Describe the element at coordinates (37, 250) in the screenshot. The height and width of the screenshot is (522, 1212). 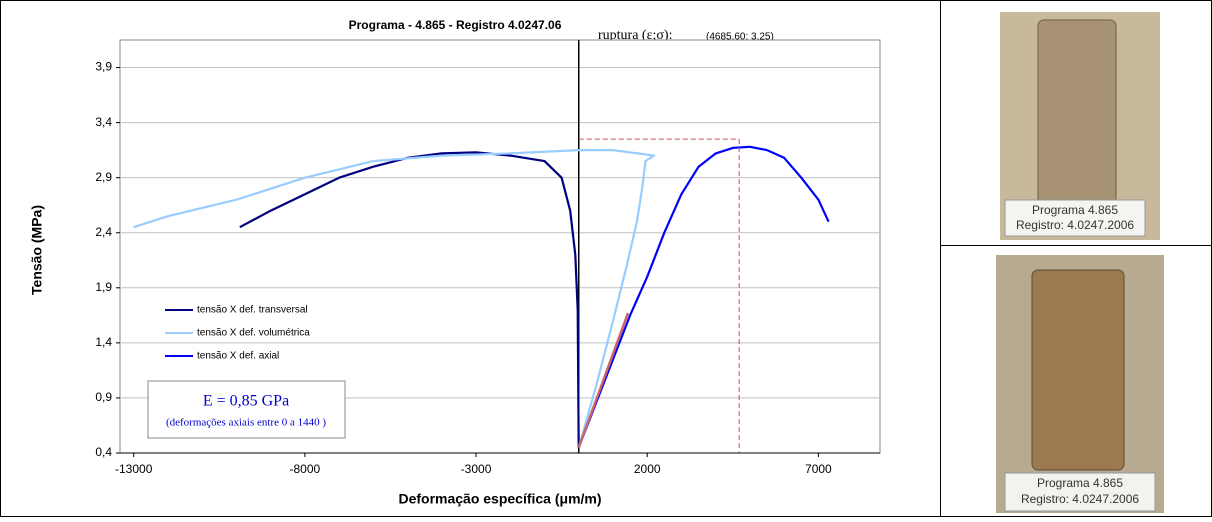
I see `y-axis-label: Tensão (MPa)` at that location.